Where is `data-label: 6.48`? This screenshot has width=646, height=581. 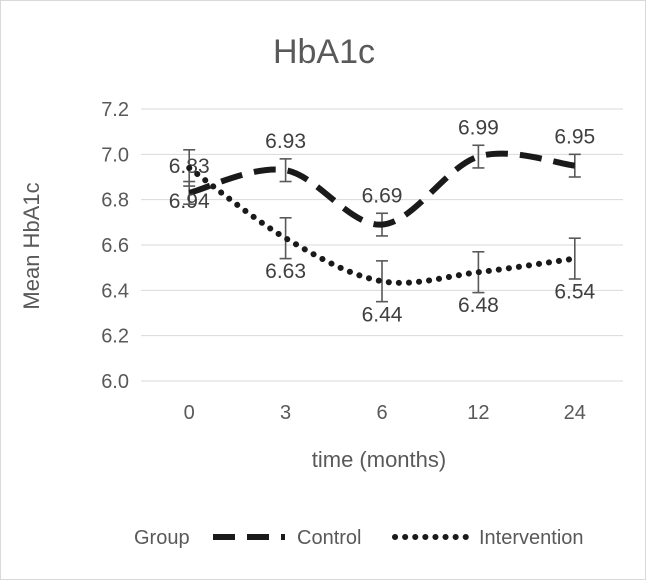 data-label: 6.48 is located at coordinates (478, 305).